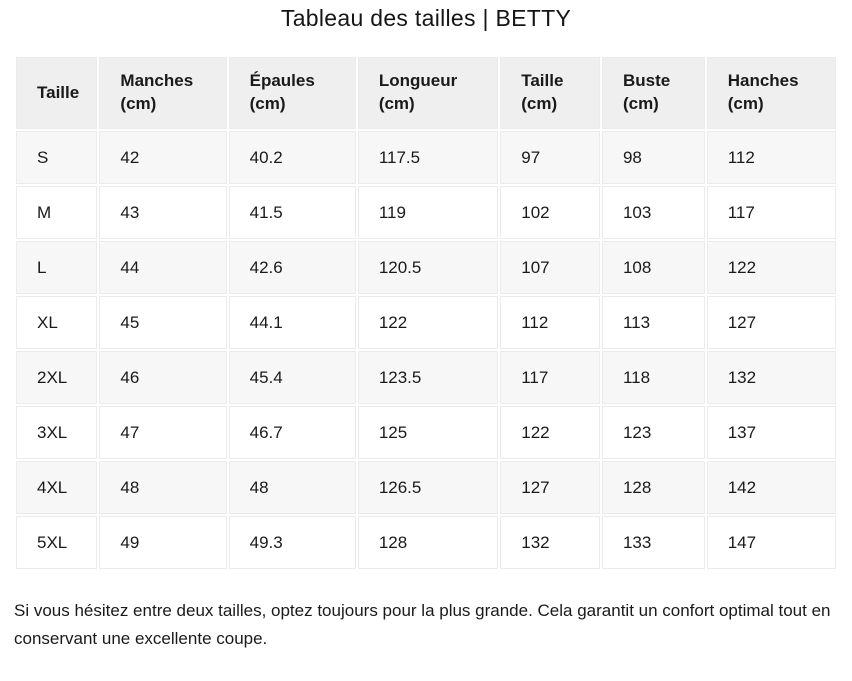 This screenshot has height=681, width=852. I want to click on table-row-m: M 43 41.5 119 102 103 117, so click(426, 212).